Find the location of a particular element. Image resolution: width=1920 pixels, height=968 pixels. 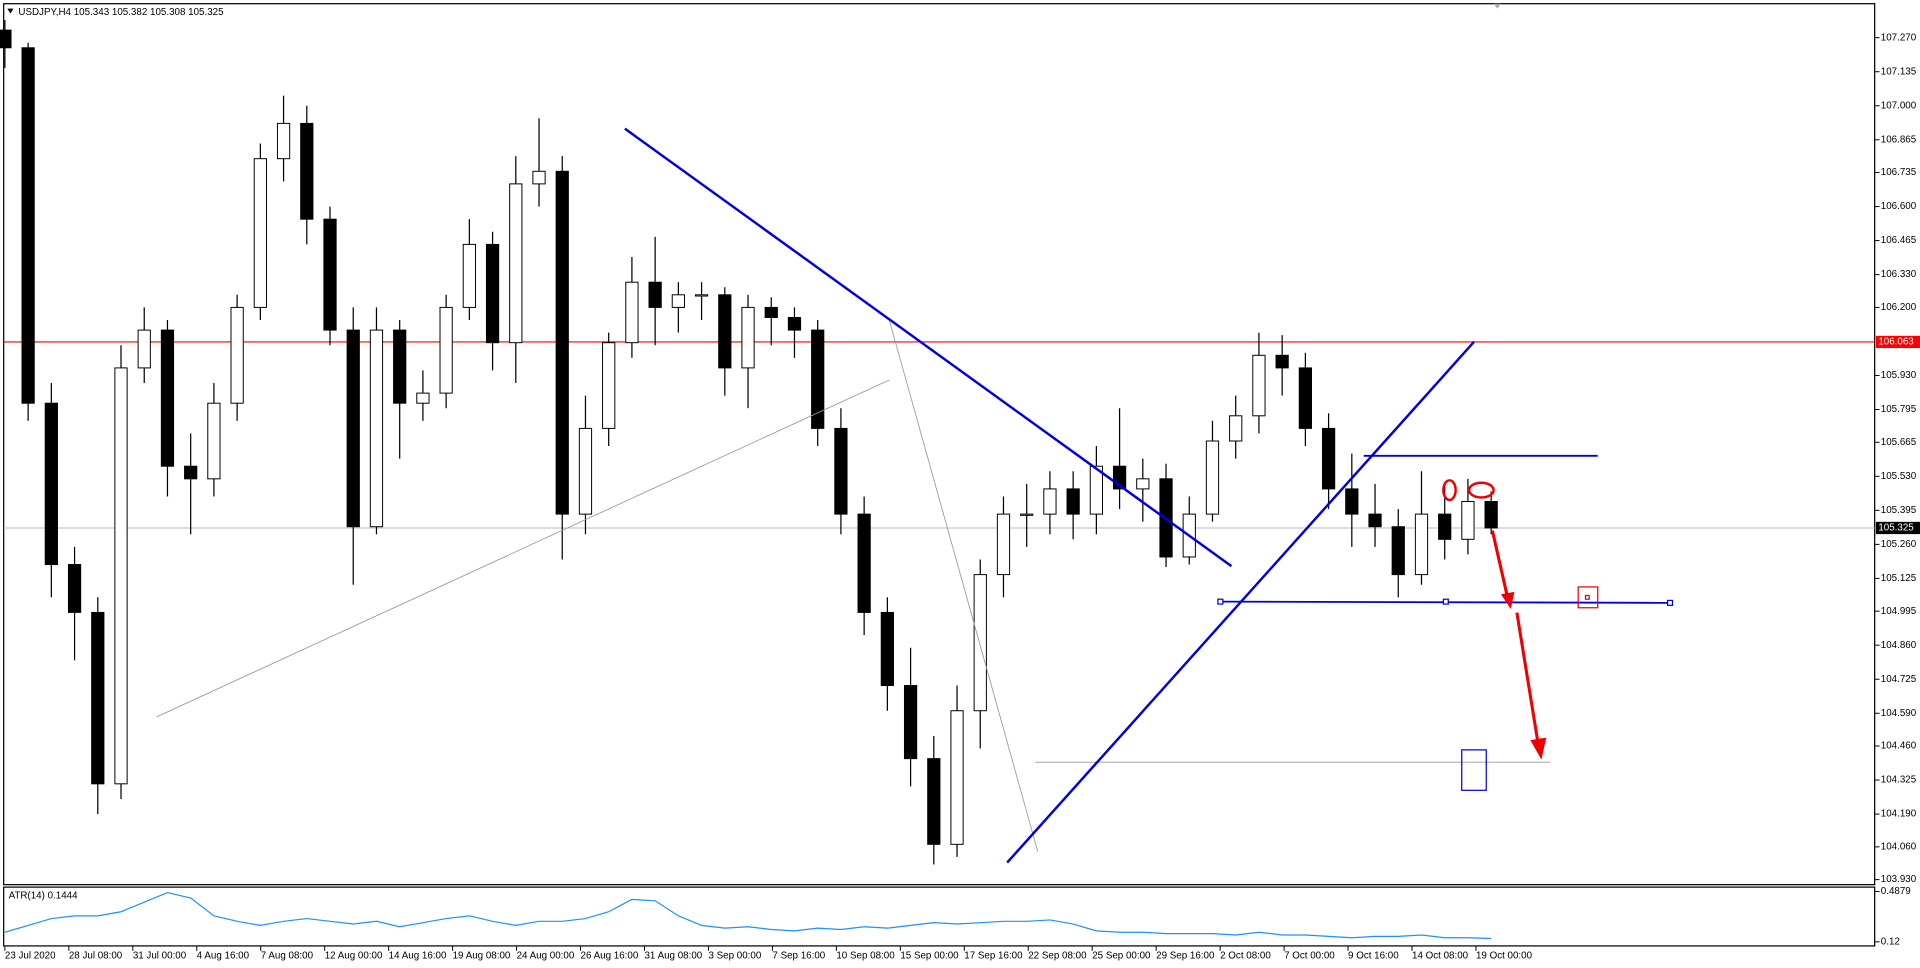

current-price-tag is located at coordinates (1897, 528).